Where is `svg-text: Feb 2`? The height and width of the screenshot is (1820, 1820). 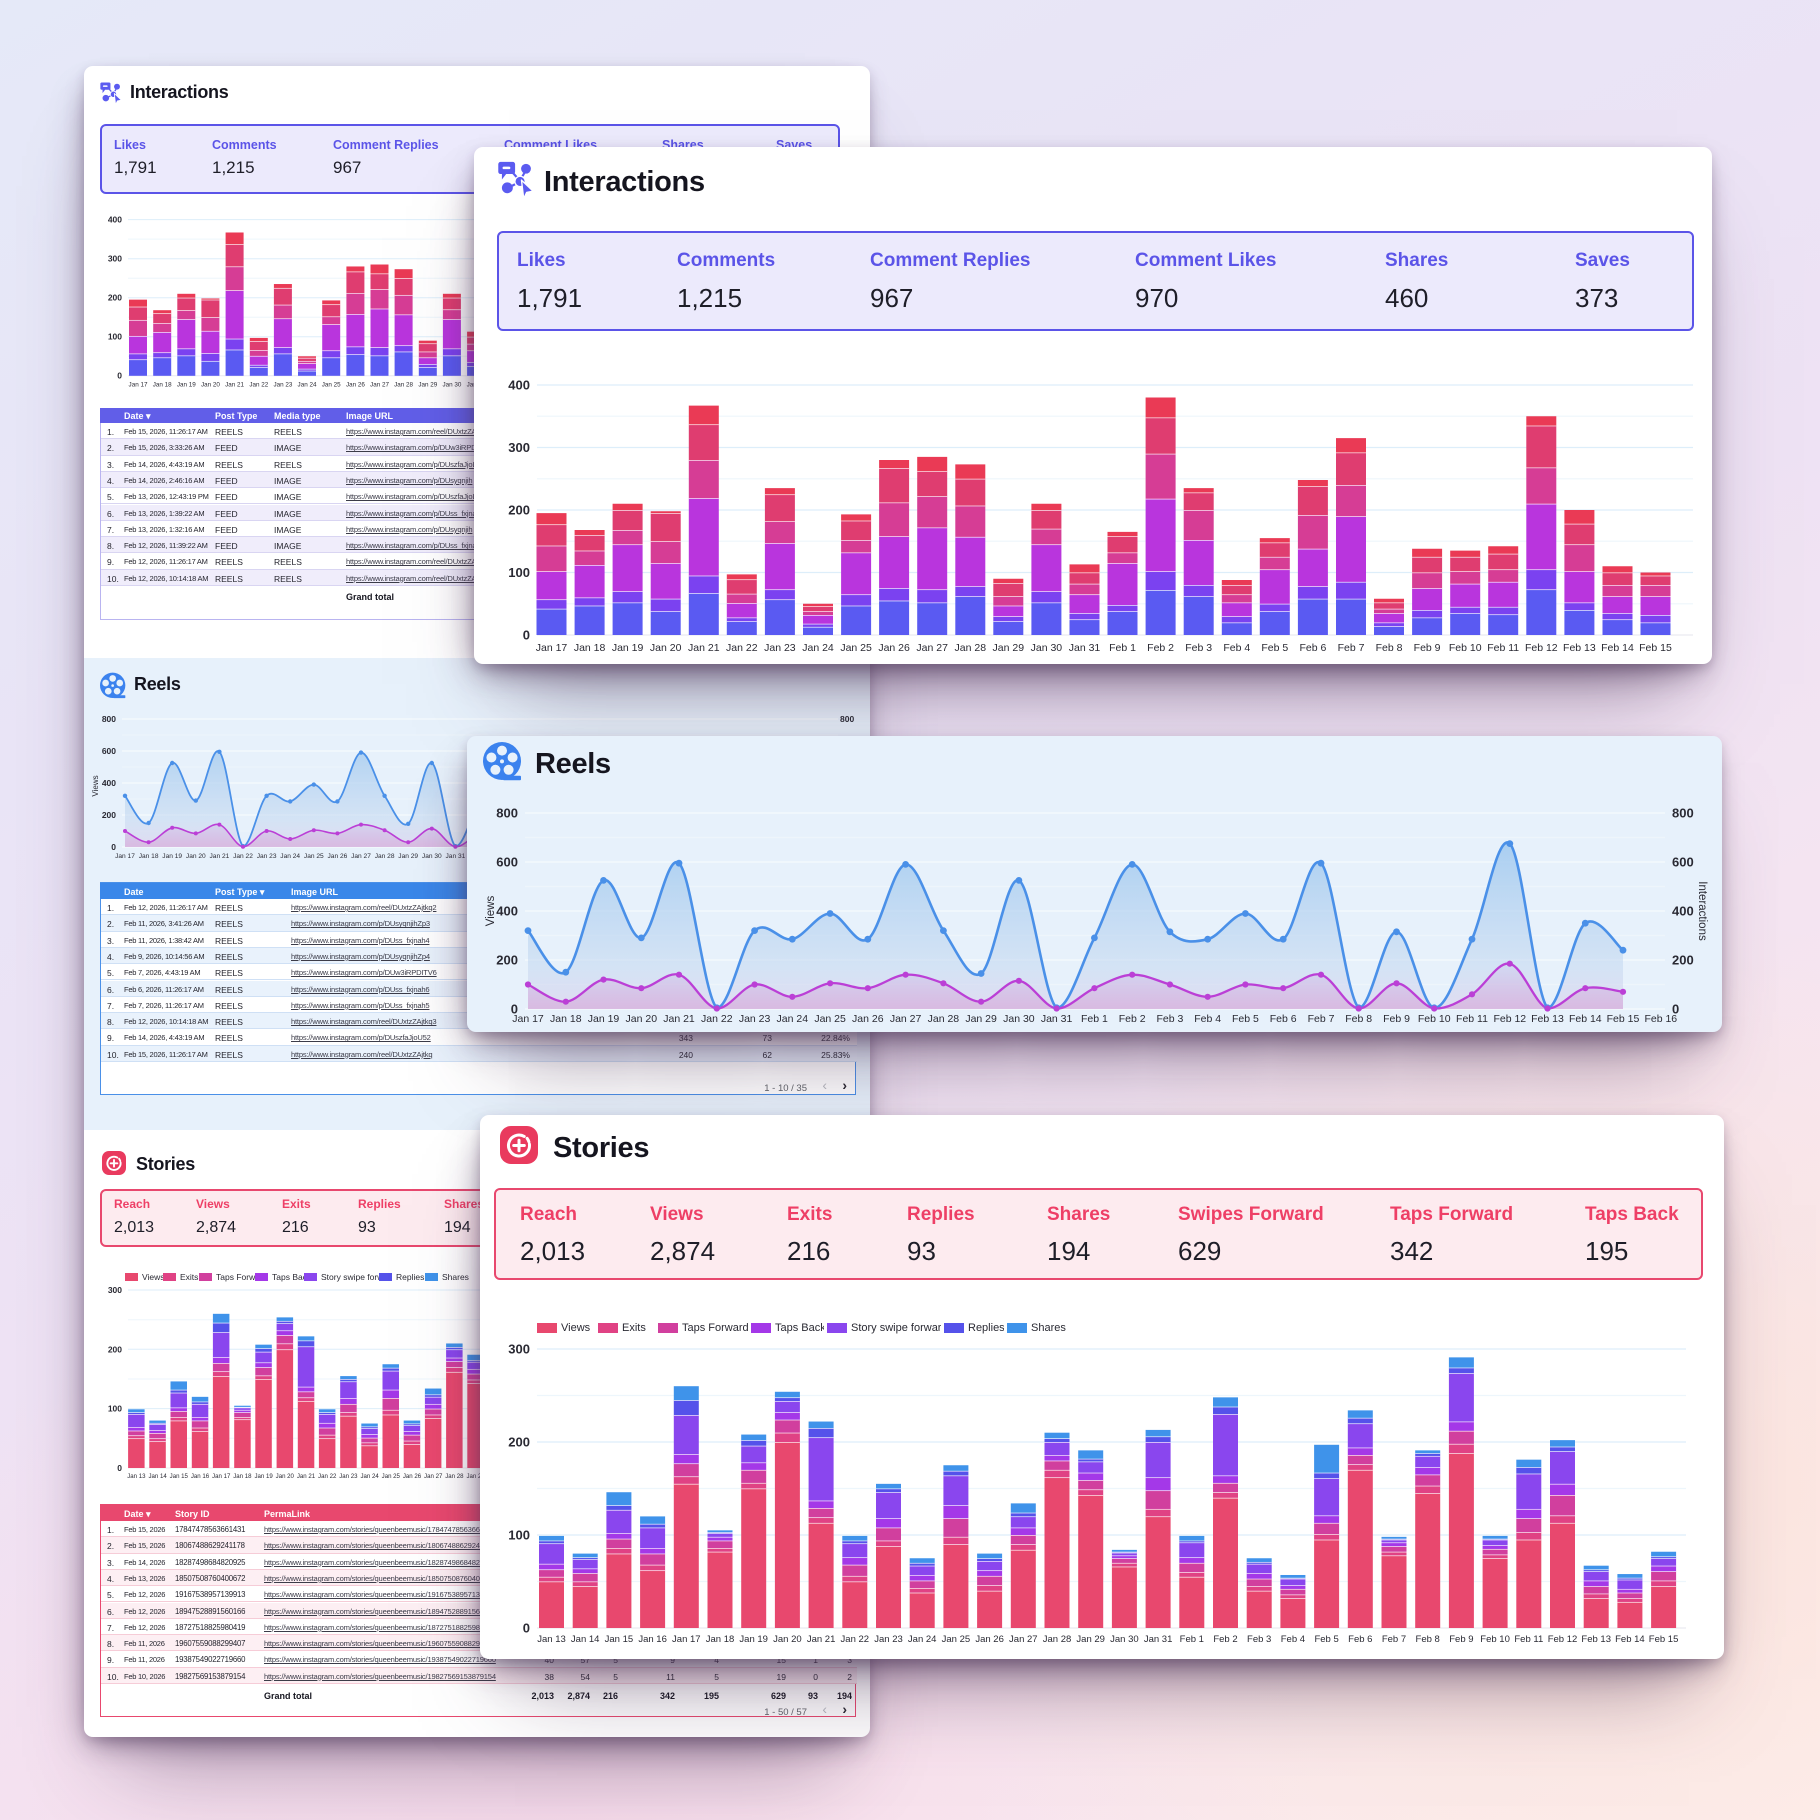 svg-text: Feb 2 is located at coordinates (1132, 1019).